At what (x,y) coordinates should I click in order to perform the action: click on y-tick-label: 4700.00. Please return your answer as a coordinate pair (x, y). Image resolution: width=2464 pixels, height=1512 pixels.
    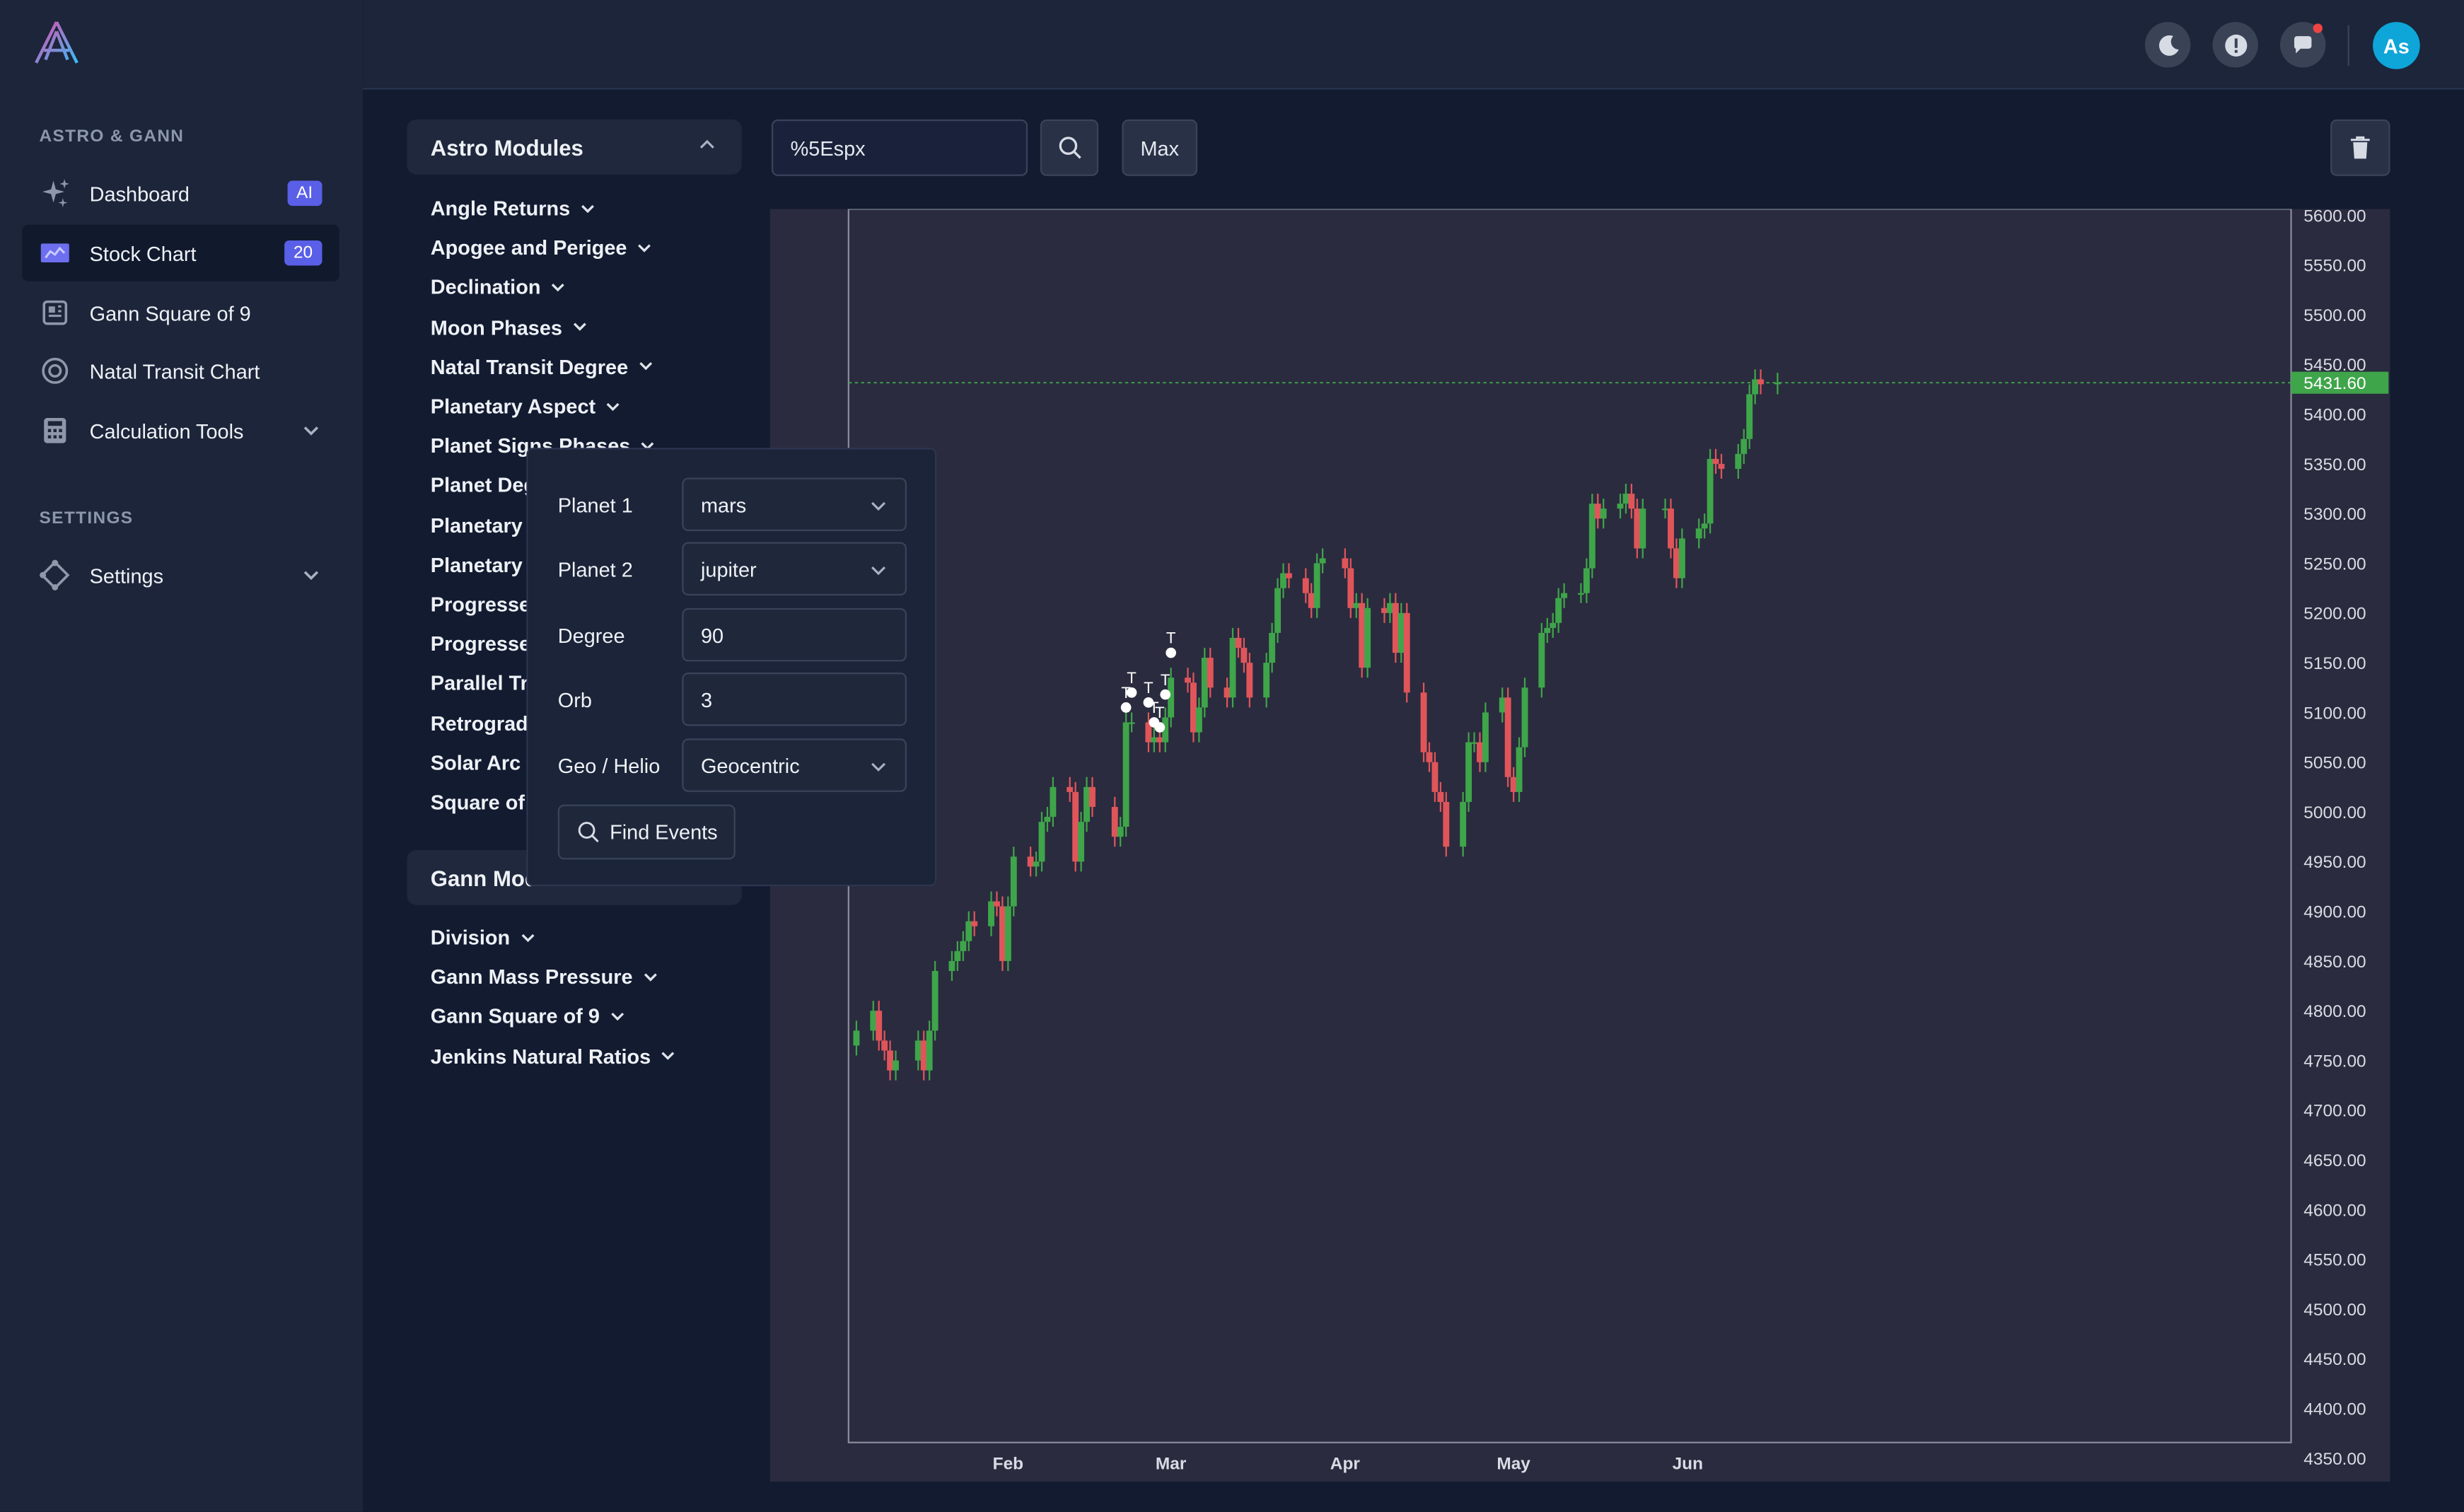
    Looking at the image, I should click on (2334, 1111).